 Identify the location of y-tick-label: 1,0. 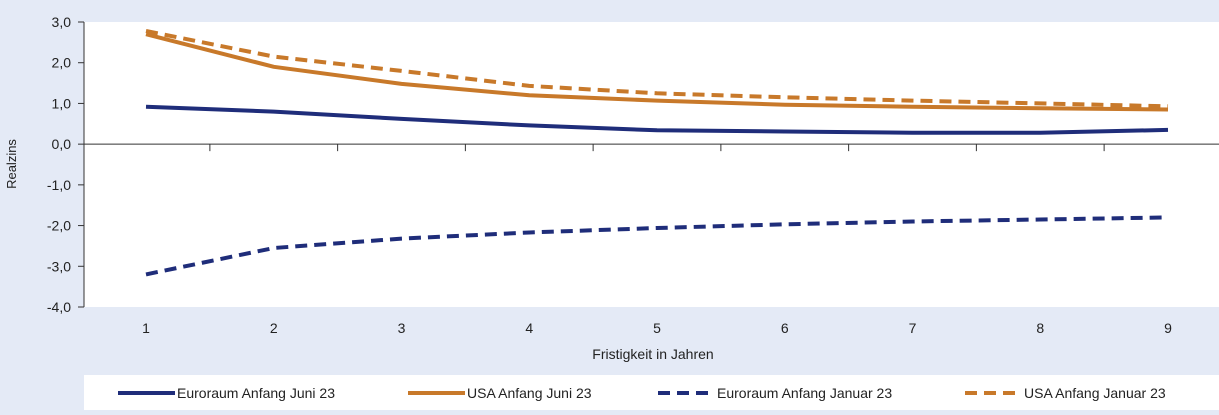
(62, 103).